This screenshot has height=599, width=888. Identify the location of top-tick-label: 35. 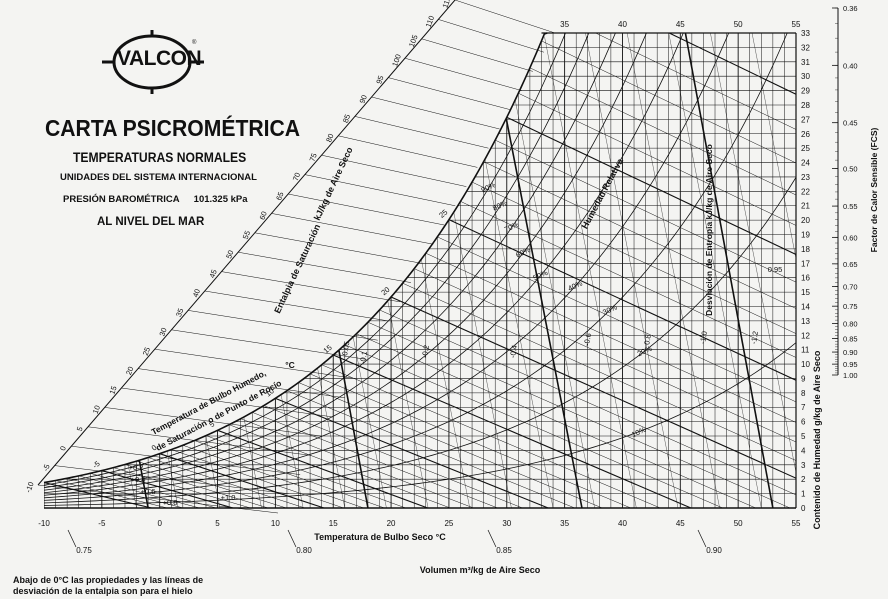
(564, 24).